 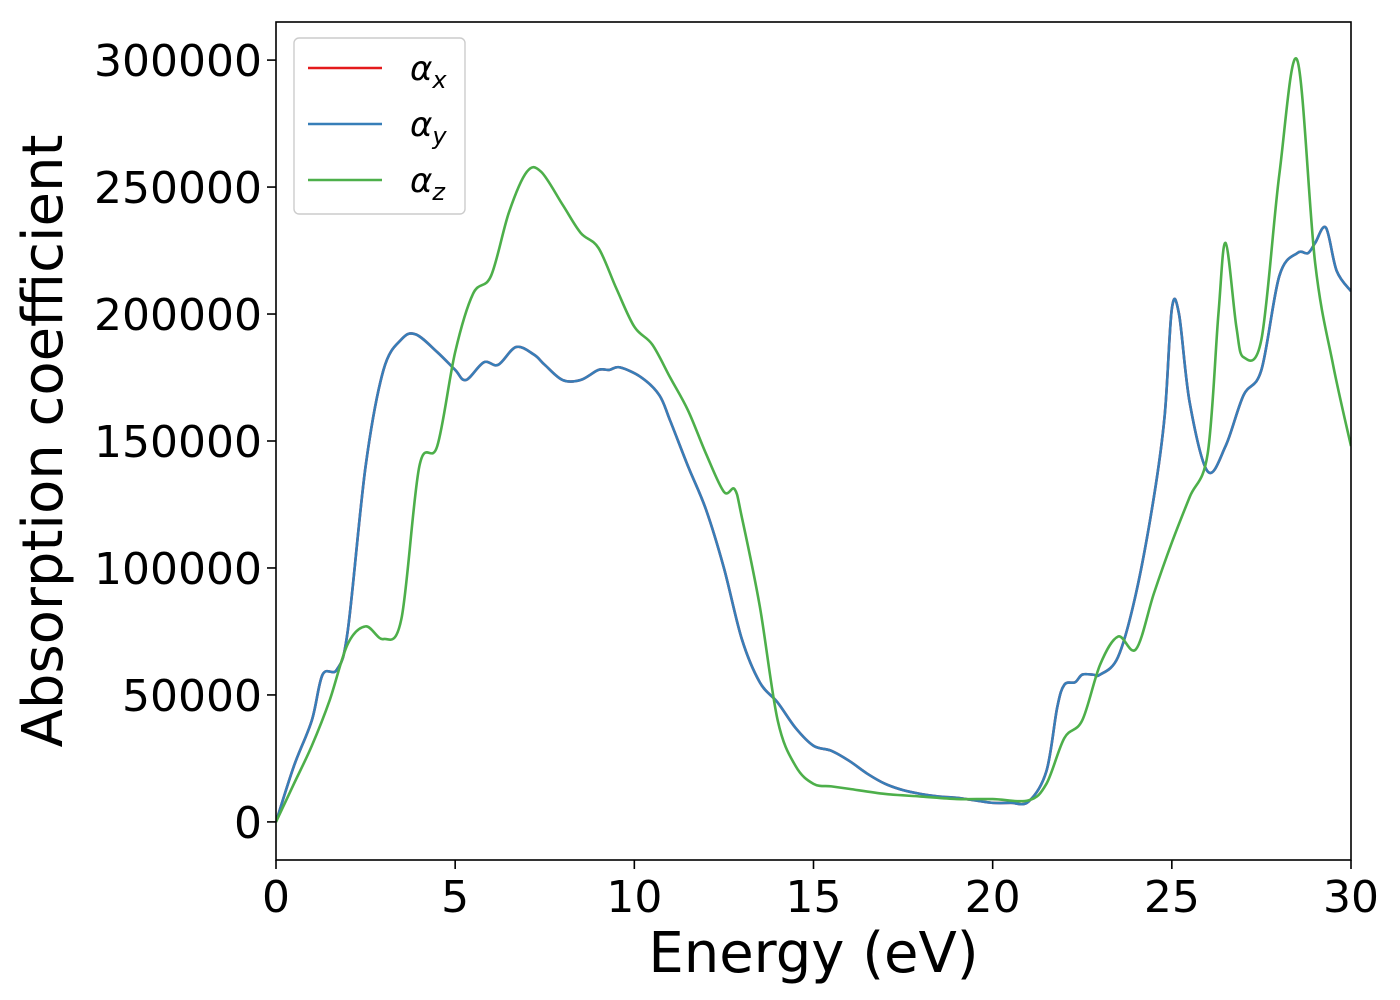 I want to click on x-axis-label: Energy (eV), so click(x=813, y=953).